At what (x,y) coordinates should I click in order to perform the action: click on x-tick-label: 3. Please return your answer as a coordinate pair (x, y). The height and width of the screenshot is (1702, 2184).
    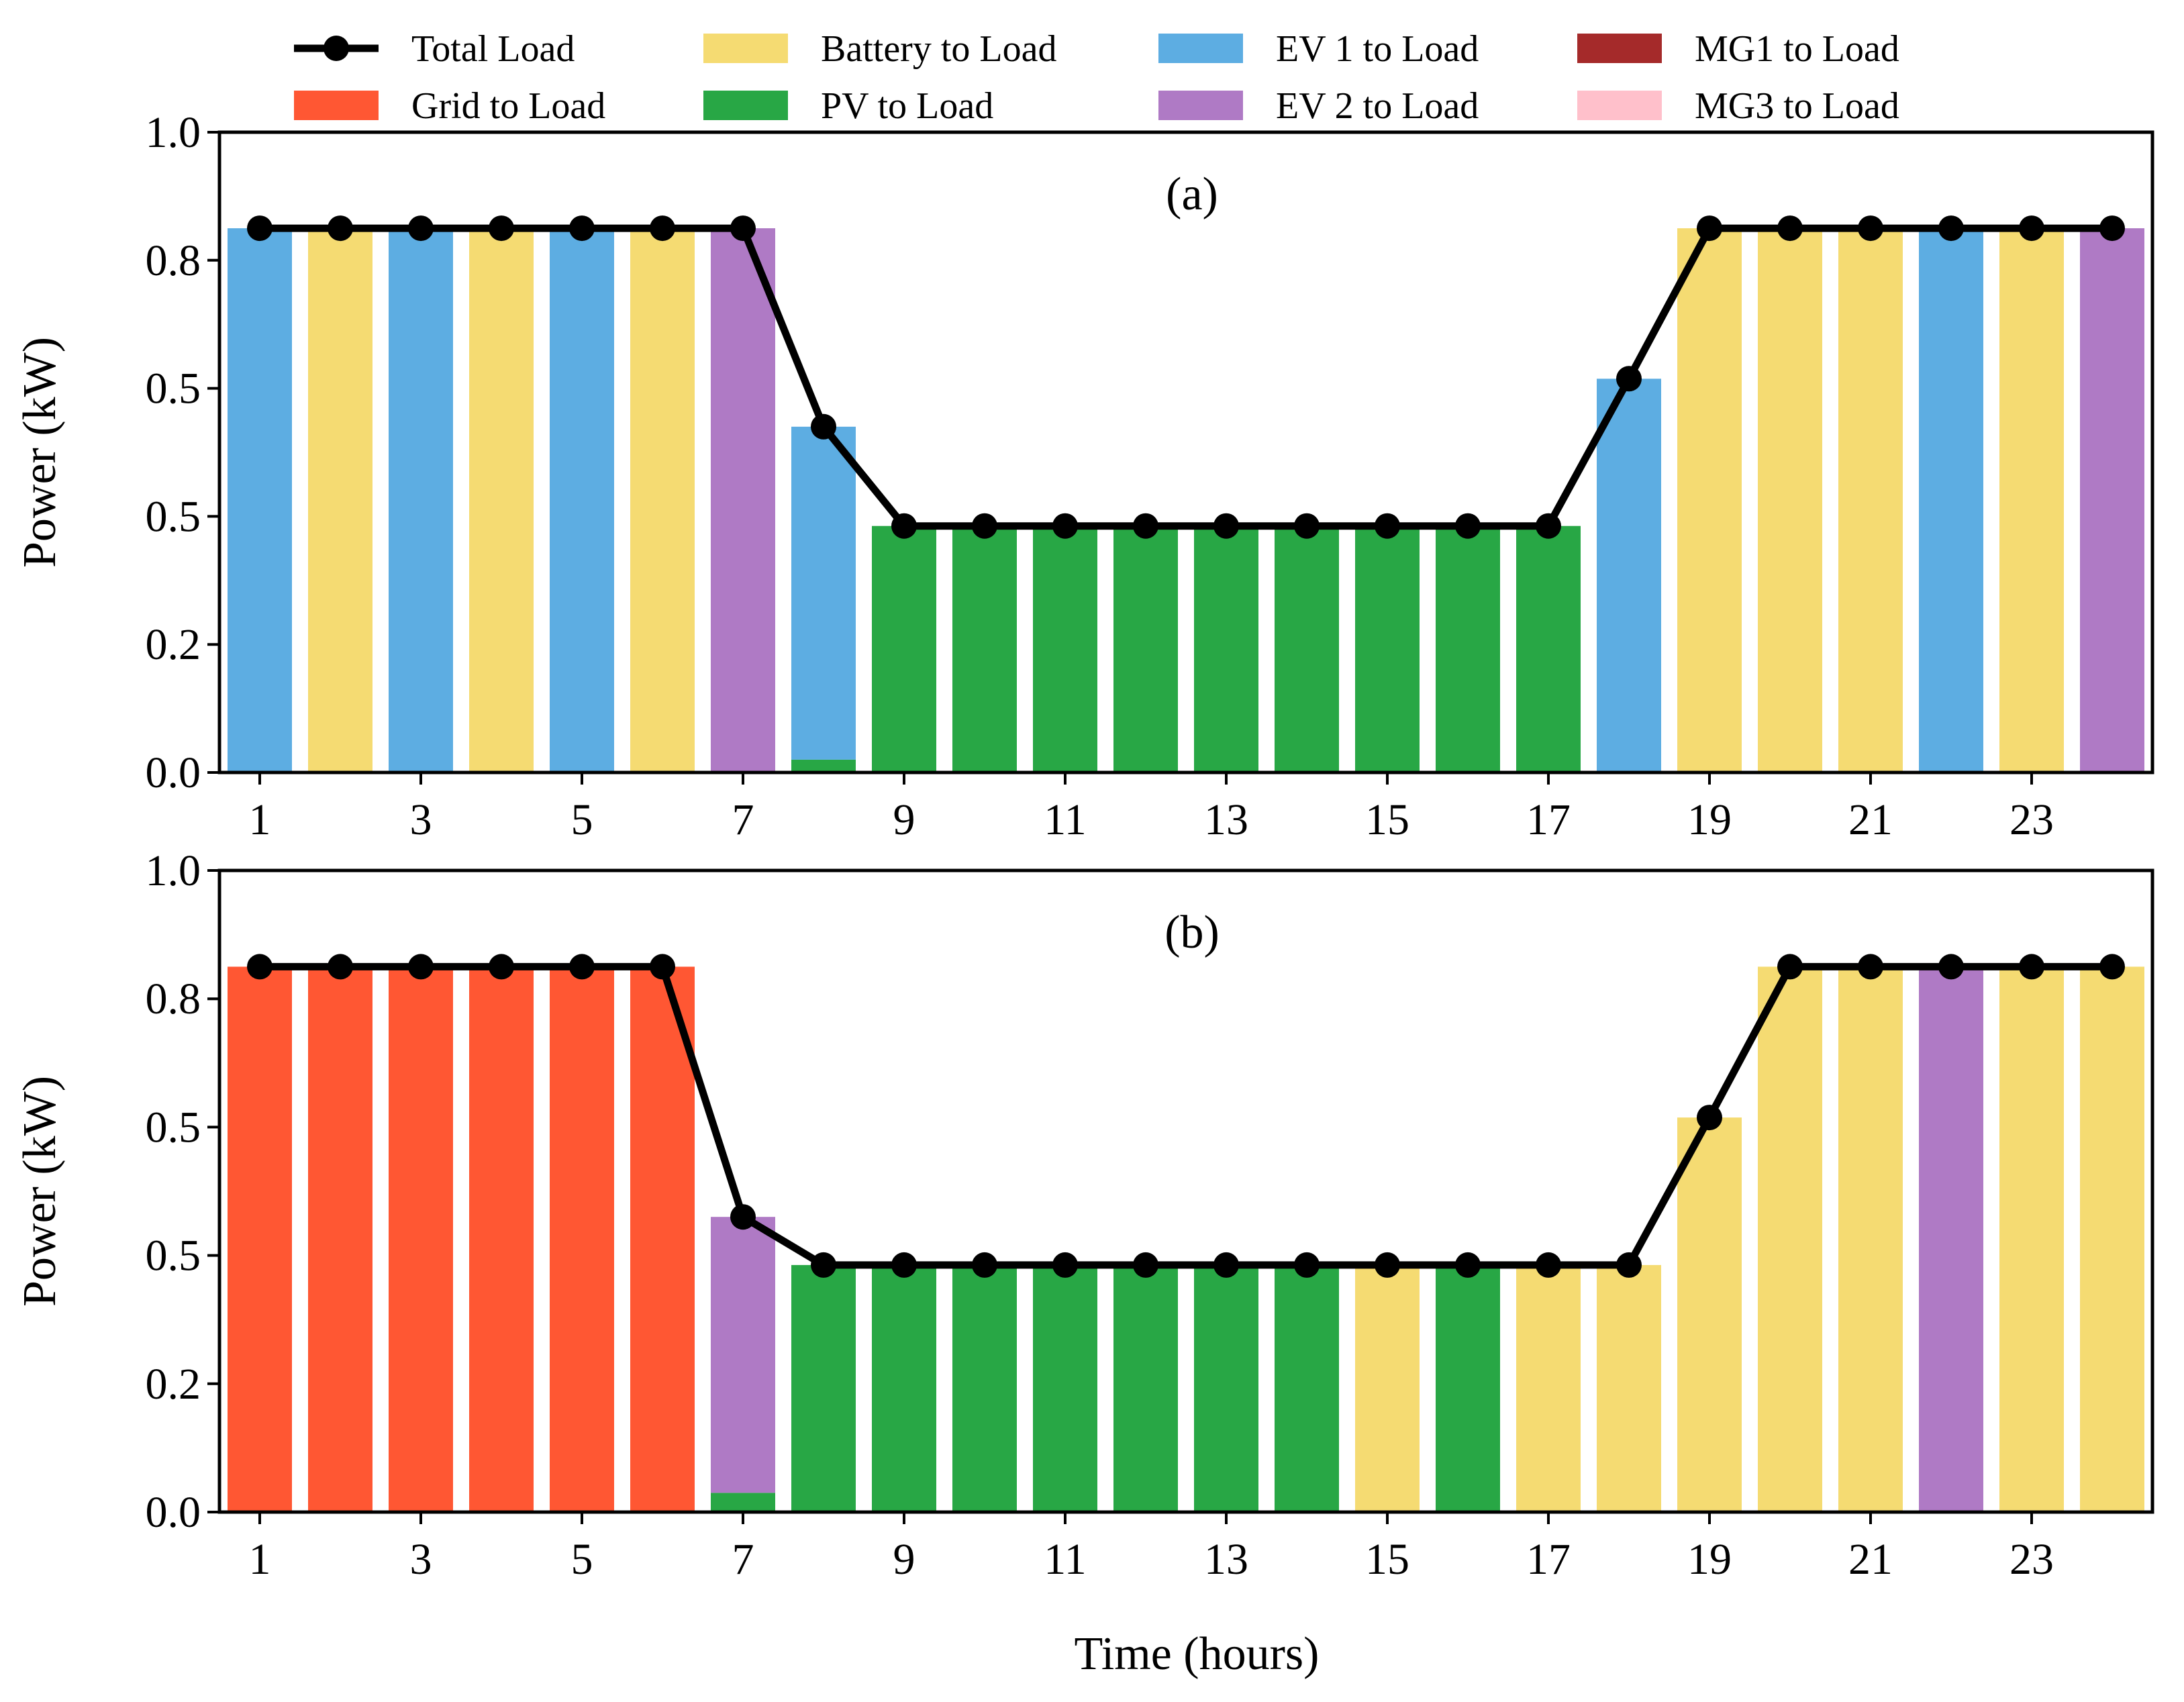
    Looking at the image, I should click on (421, 819).